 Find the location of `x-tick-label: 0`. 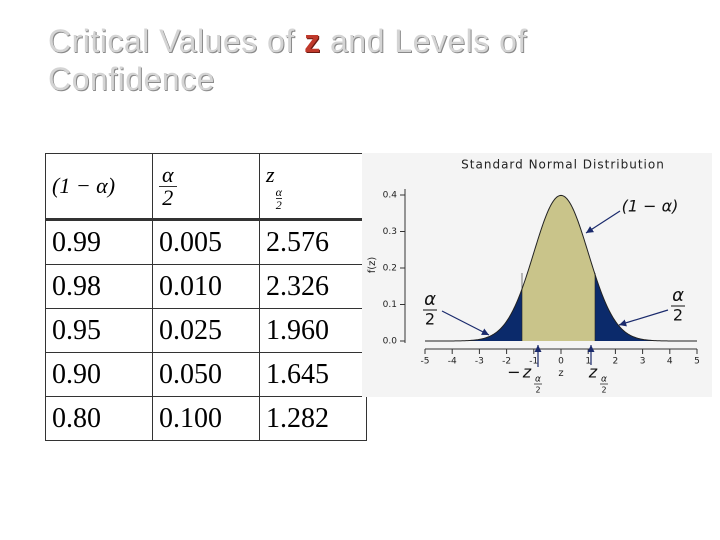

x-tick-label: 0 is located at coordinates (561, 362).